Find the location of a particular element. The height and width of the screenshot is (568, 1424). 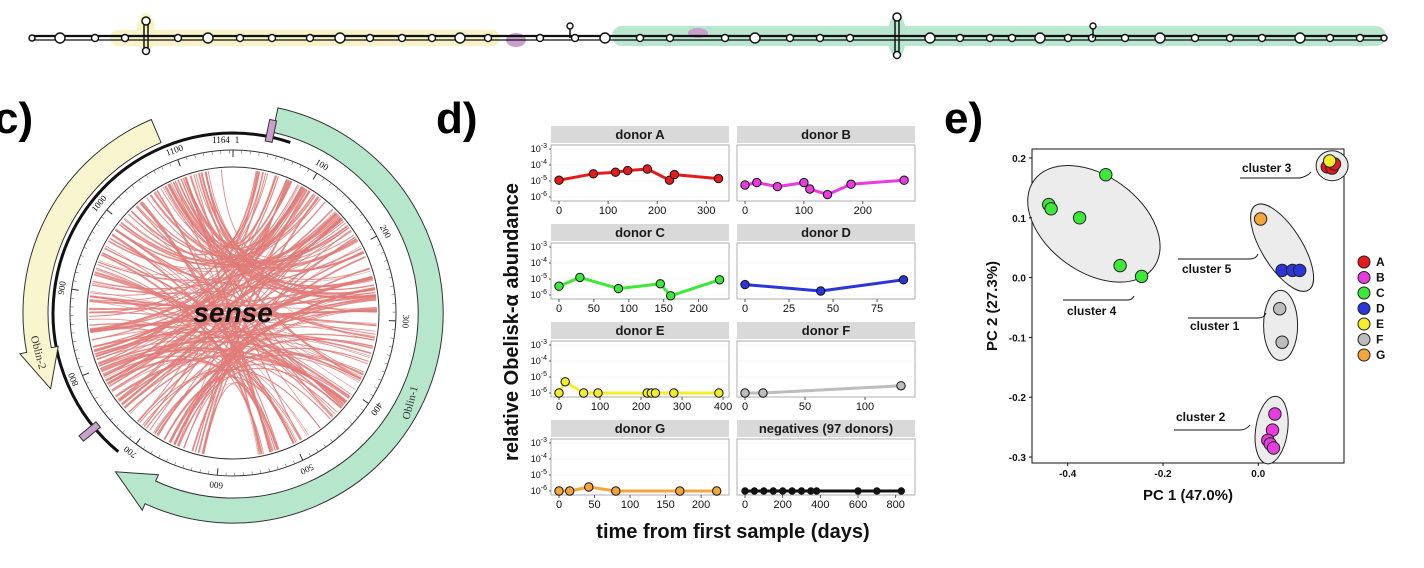

facet-title: donor C is located at coordinates (640, 232).